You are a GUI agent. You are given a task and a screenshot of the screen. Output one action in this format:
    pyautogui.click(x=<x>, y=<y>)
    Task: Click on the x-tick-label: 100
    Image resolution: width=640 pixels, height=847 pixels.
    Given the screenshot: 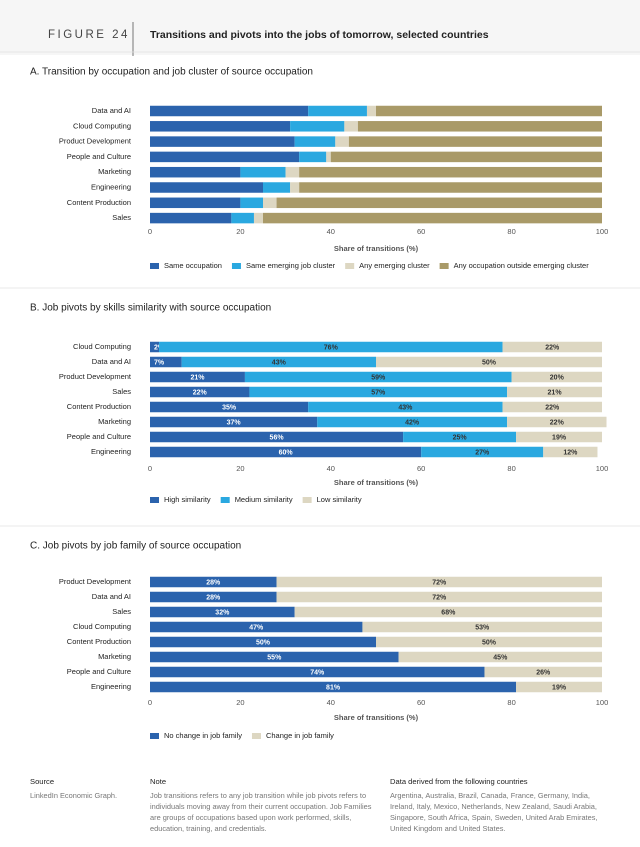 What is the action you would take?
    pyautogui.click(x=602, y=468)
    